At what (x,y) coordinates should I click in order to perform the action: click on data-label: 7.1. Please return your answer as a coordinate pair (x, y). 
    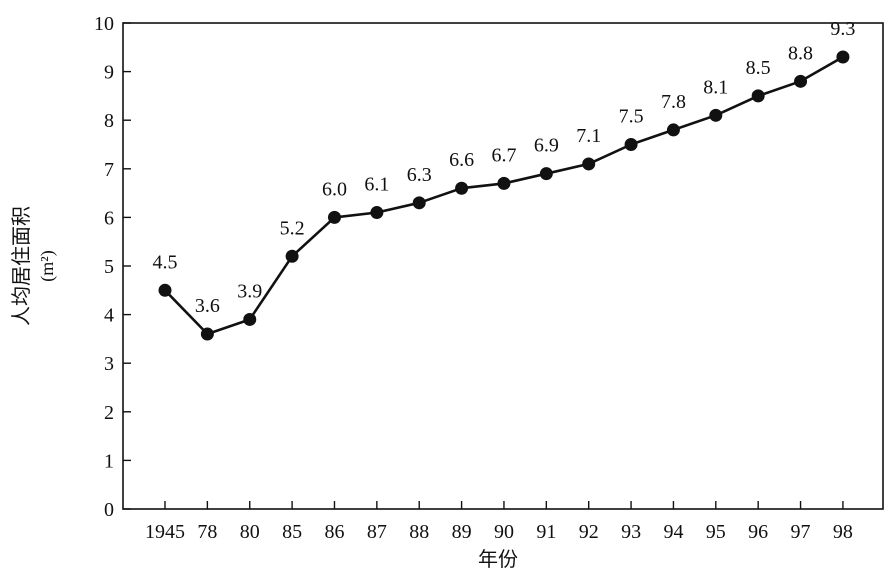
    Looking at the image, I should click on (588, 136).